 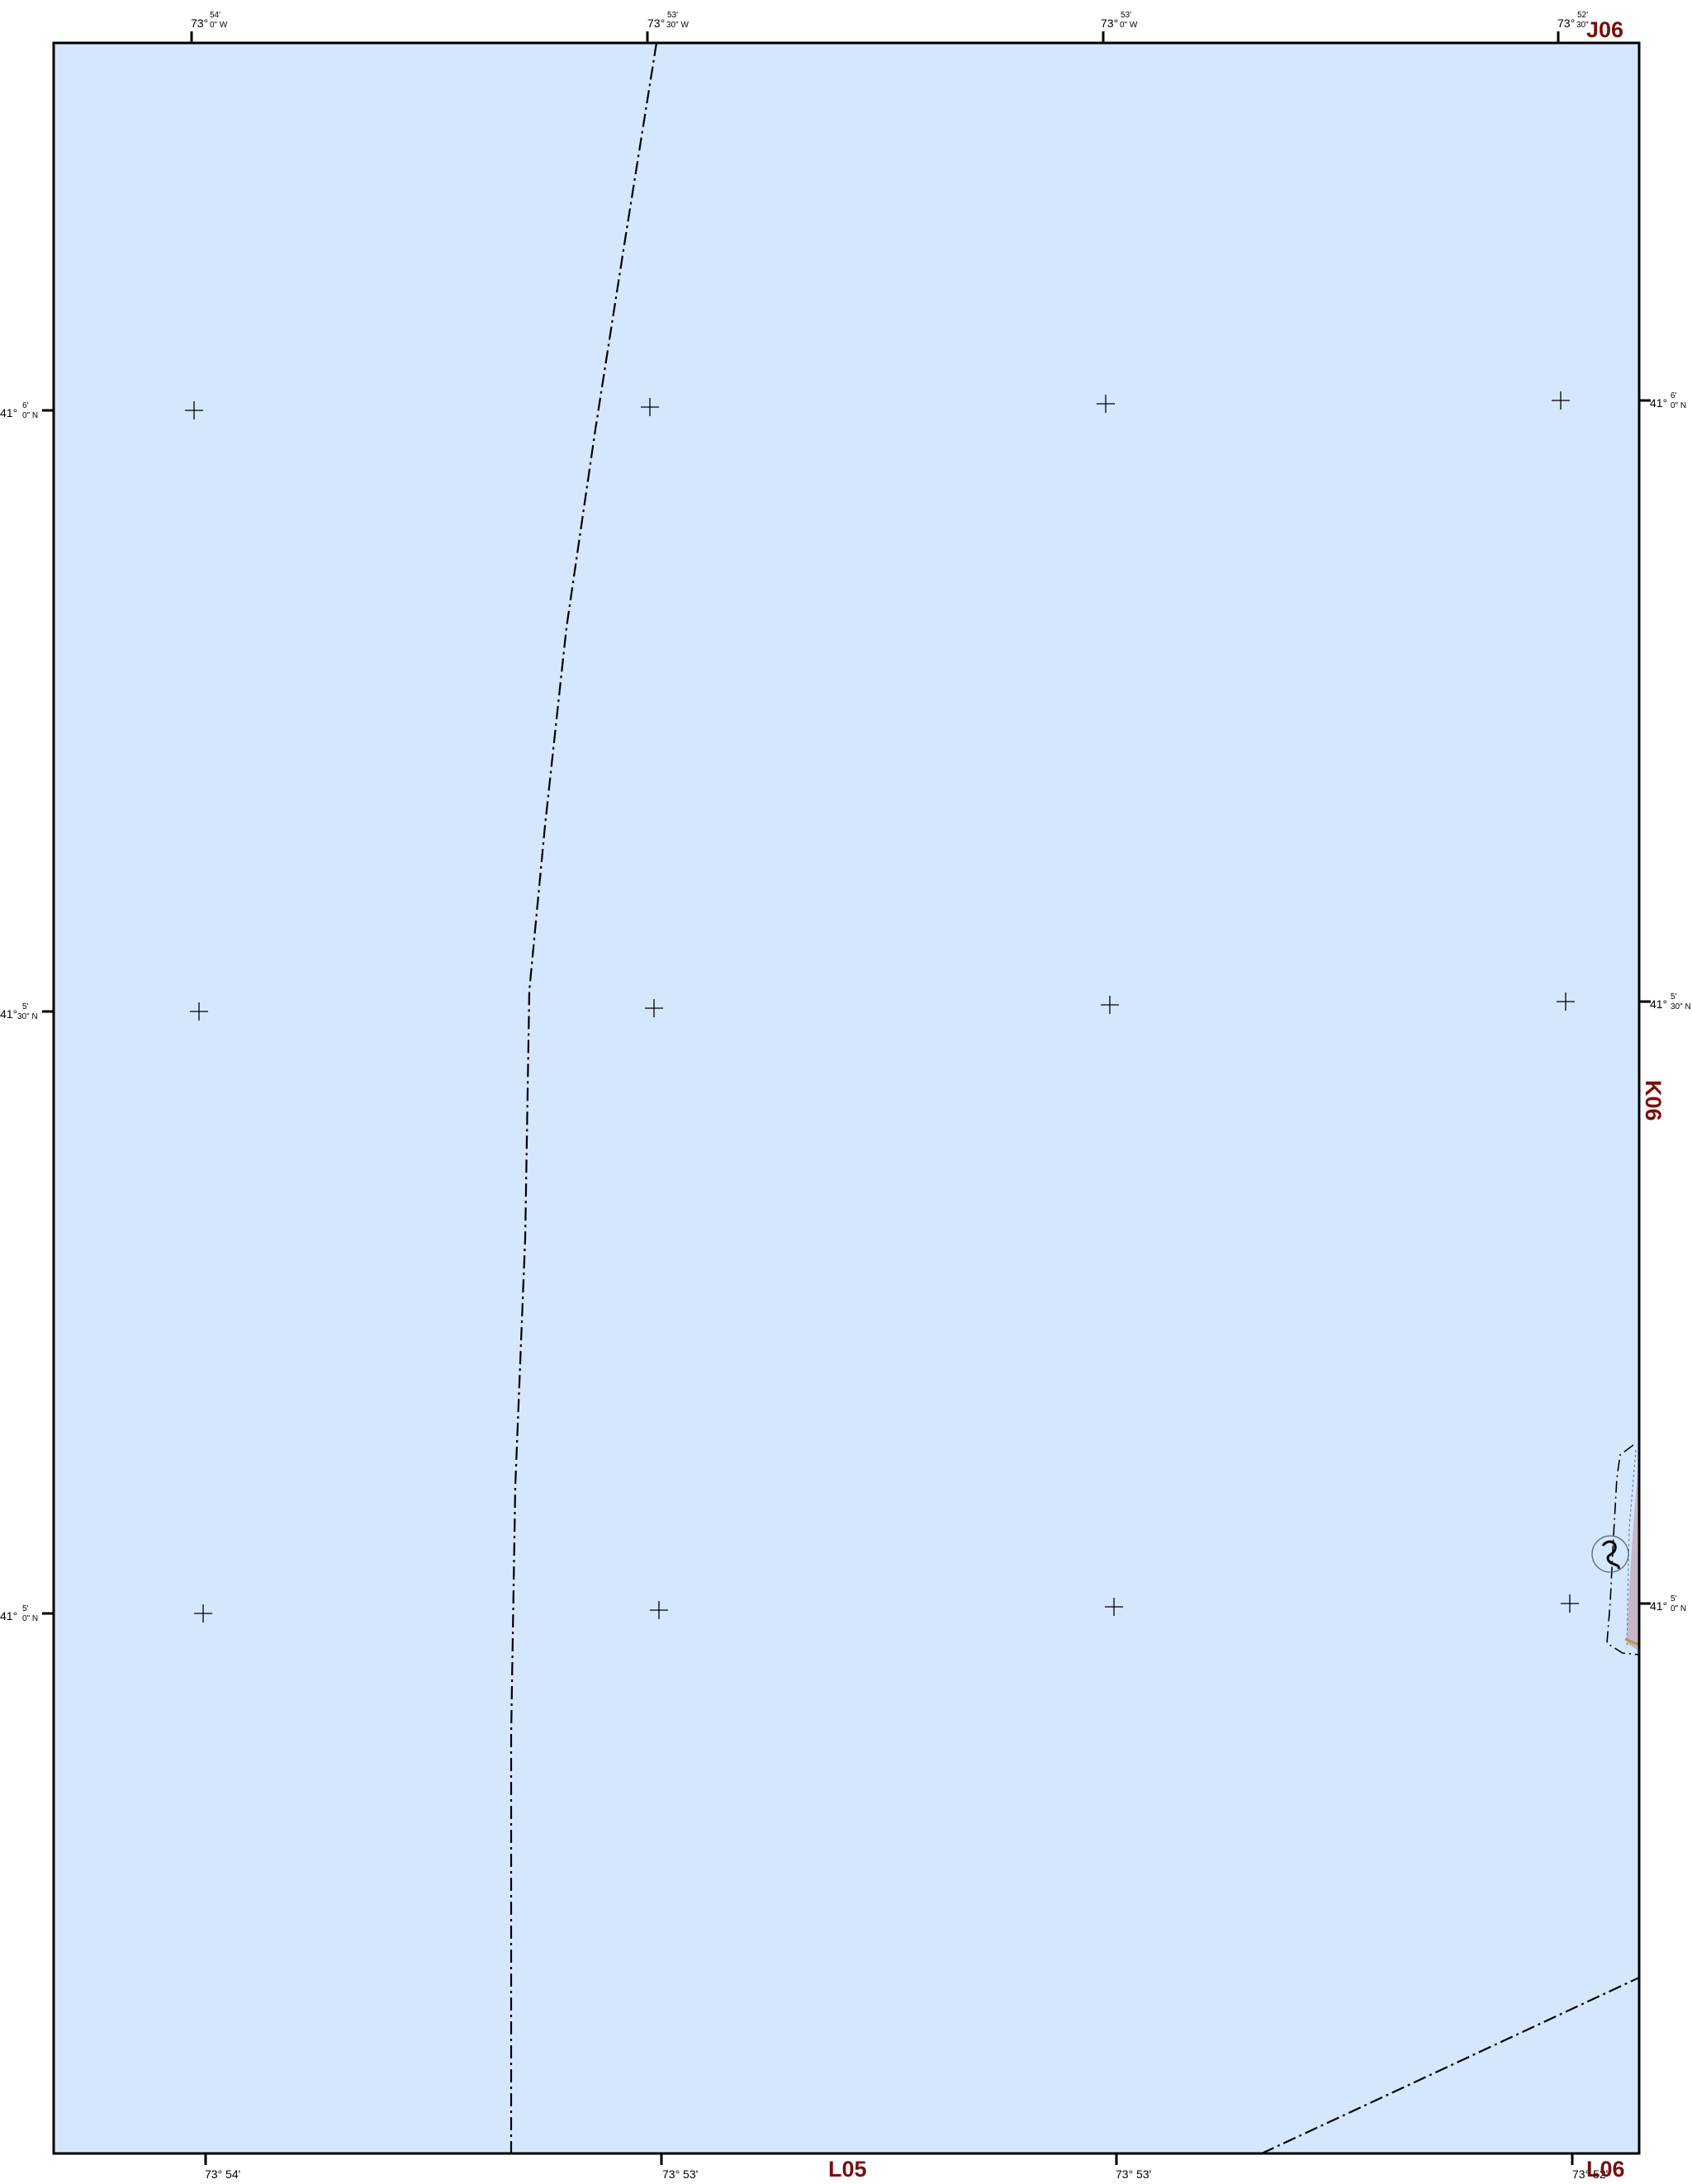 I want to click on left-coord-label: 41° 5' 0" N, so click(x=19, y=1613).